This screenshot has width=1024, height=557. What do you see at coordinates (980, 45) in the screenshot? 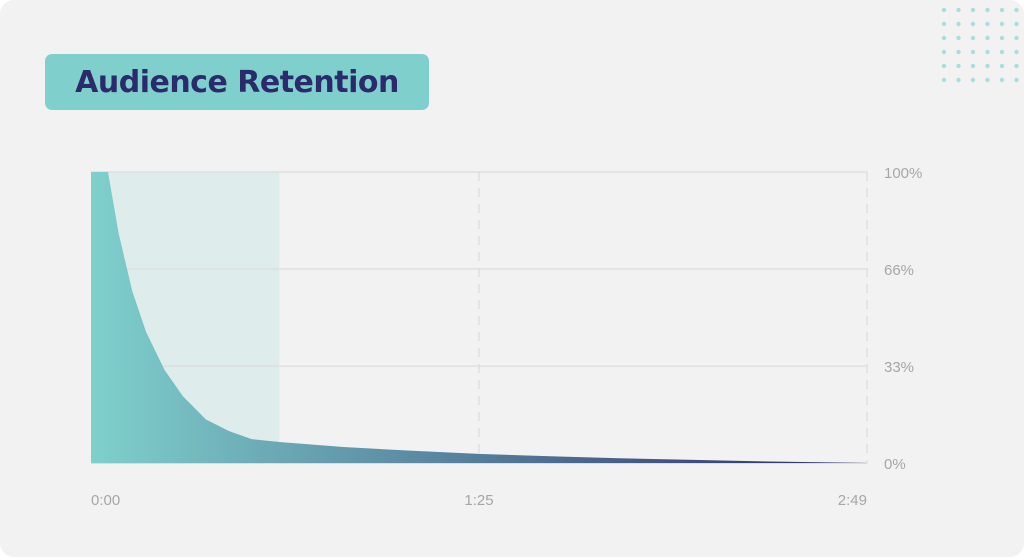
I see `dot-grid-decoration` at bounding box center [980, 45].